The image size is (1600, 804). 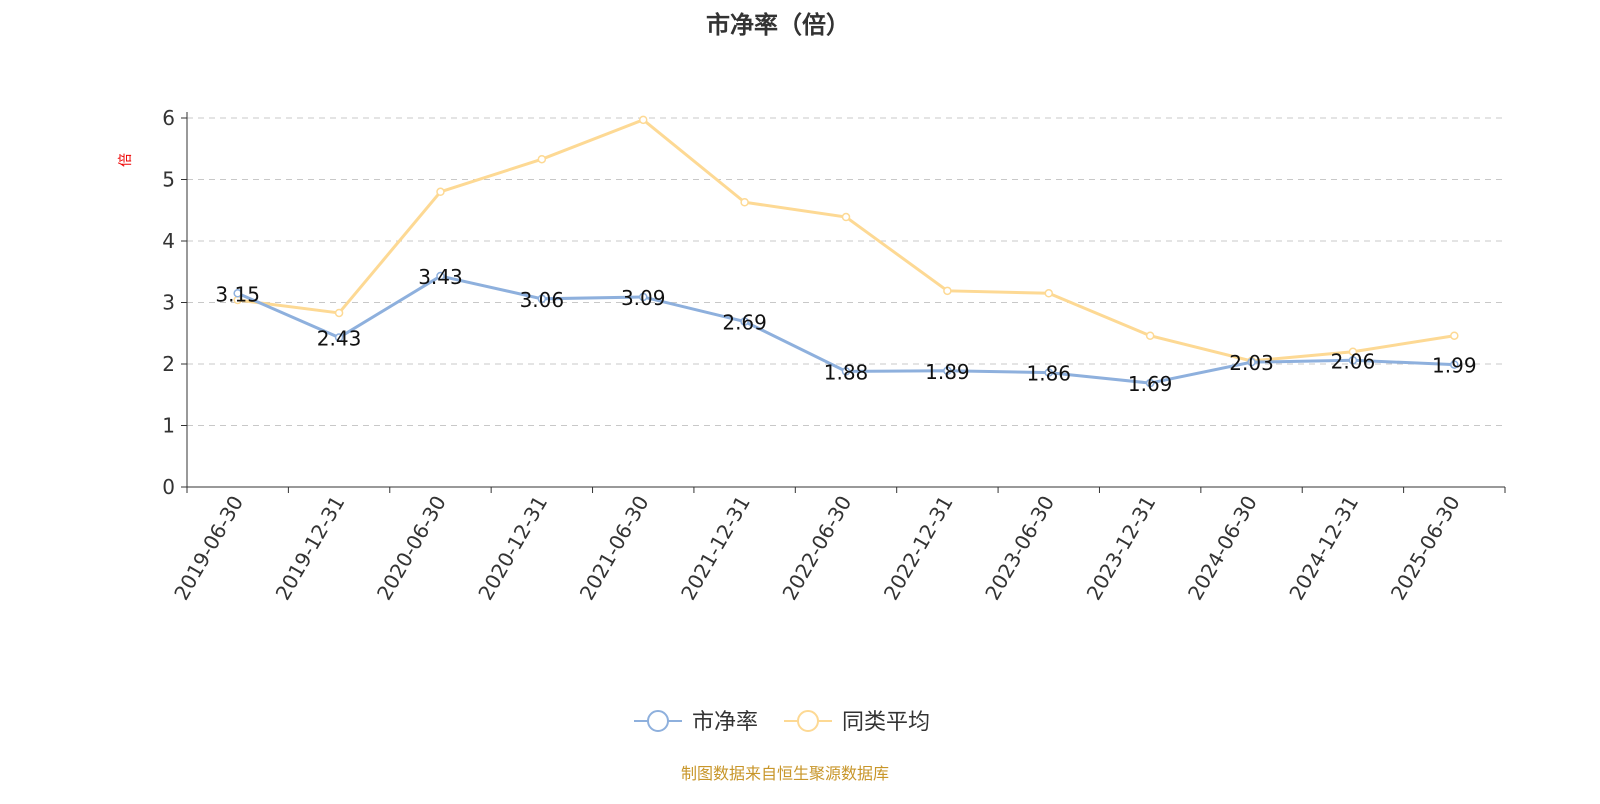 What do you see at coordinates (725, 722) in the screenshot?
I see `legend-label: 市净率` at bounding box center [725, 722].